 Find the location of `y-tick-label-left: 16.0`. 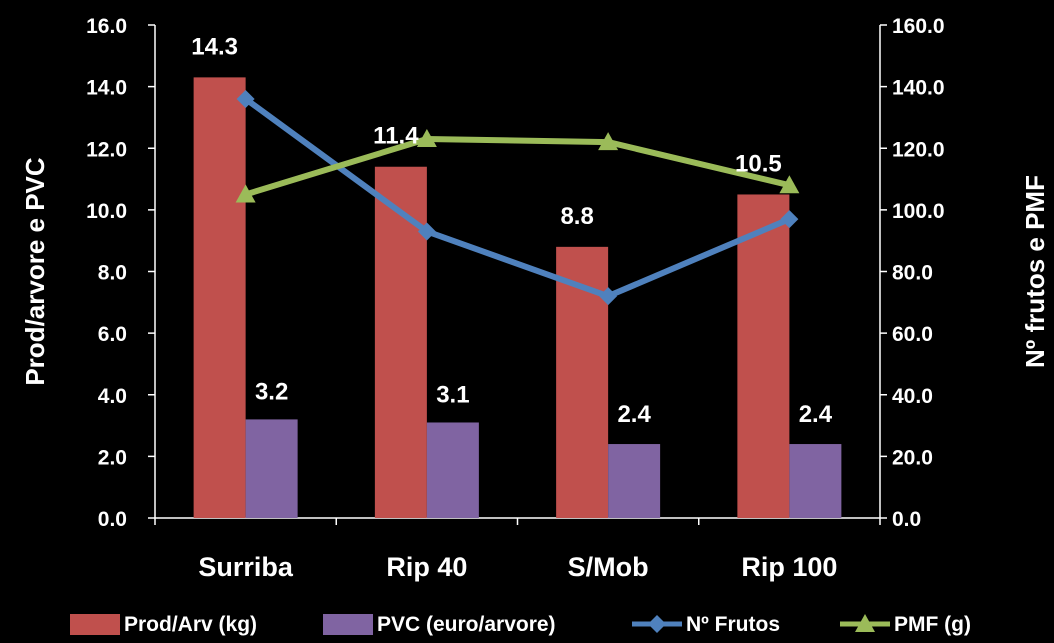

y-tick-label-left: 16.0 is located at coordinates (106, 26).